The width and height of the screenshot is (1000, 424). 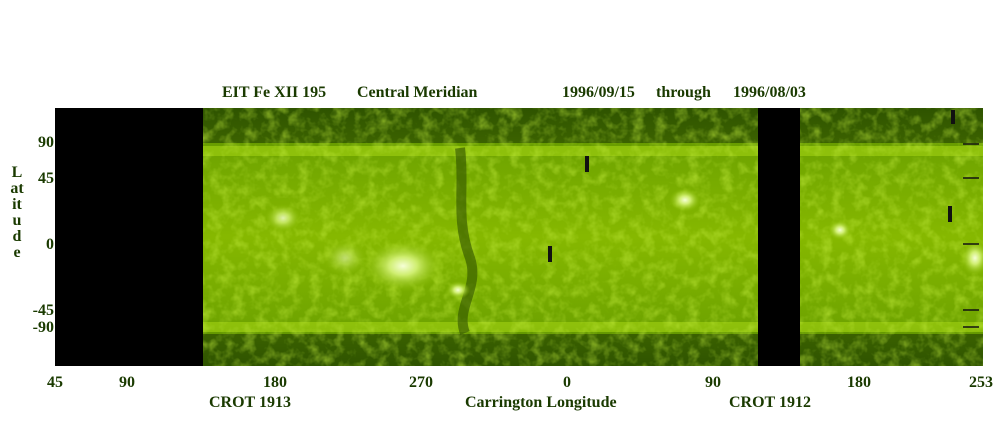 What do you see at coordinates (598, 92) in the screenshot?
I see `header-start-date: 1996/09/15` at bounding box center [598, 92].